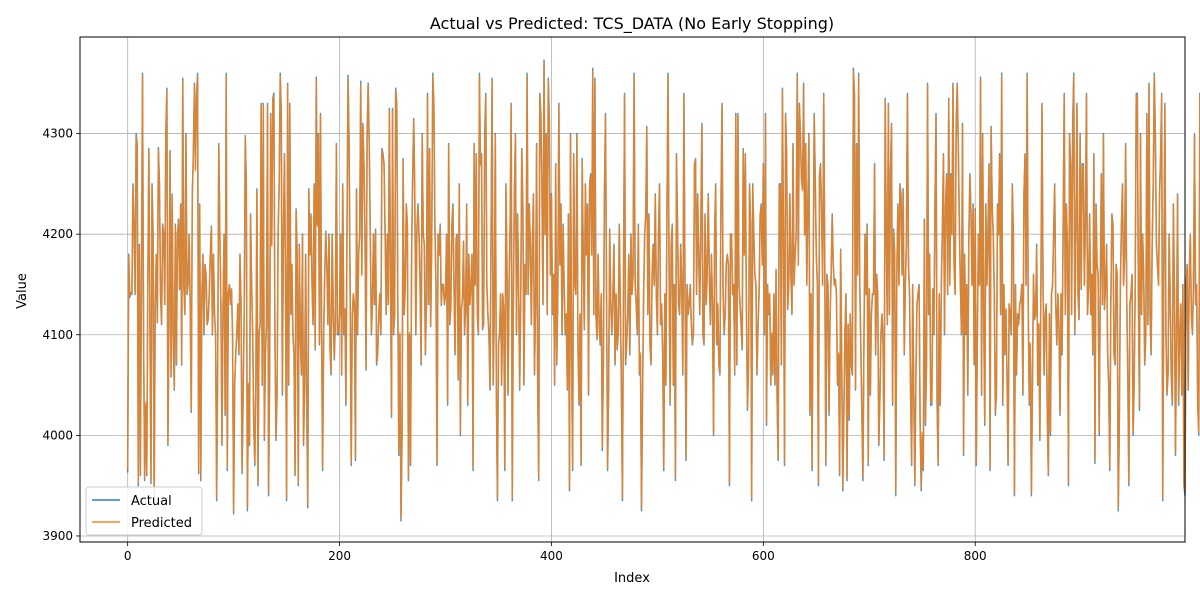  What do you see at coordinates (763, 556) in the screenshot?
I see `x-tick-label: 600` at bounding box center [763, 556].